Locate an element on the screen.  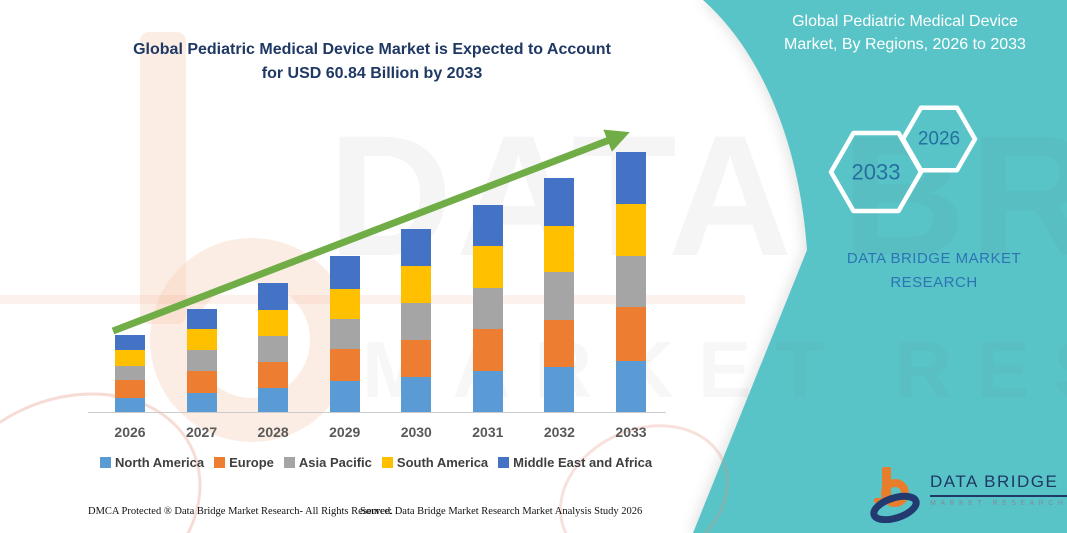
bar-2030 is located at coordinates (416, 321).